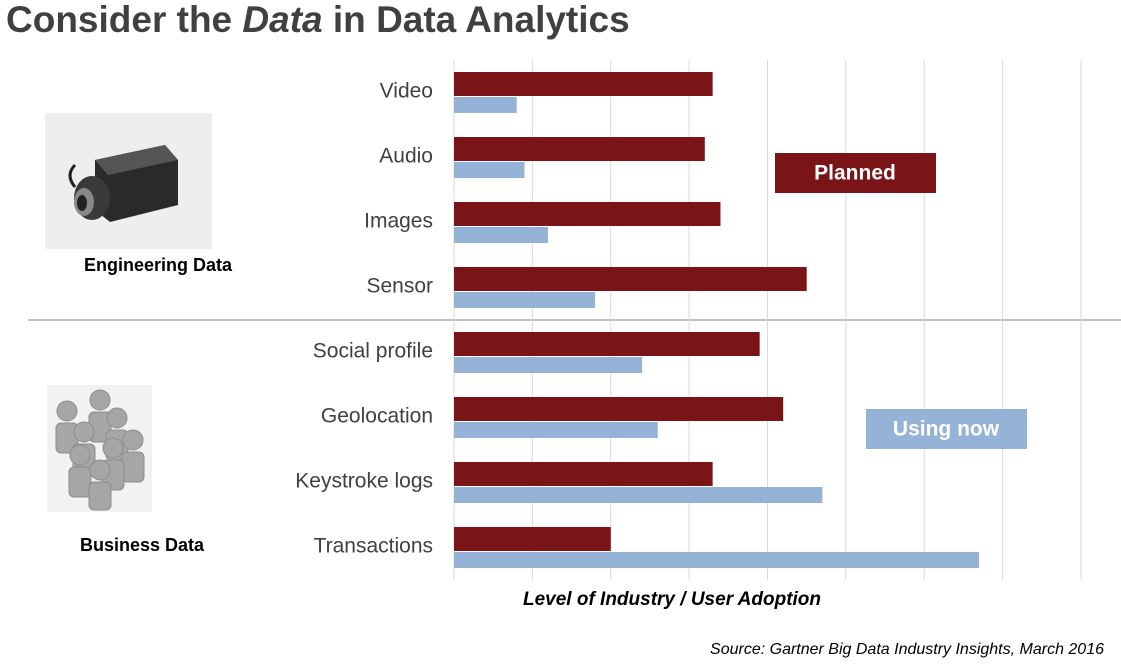  I want to click on title-part: Consider the, so click(124, 20).